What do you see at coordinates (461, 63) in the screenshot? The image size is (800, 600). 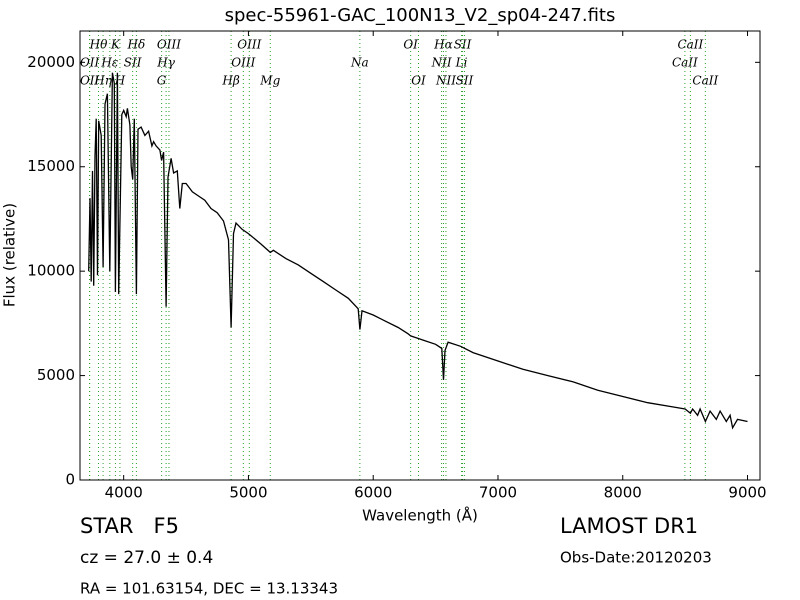 I see `feature-label: Li` at bounding box center [461, 63].